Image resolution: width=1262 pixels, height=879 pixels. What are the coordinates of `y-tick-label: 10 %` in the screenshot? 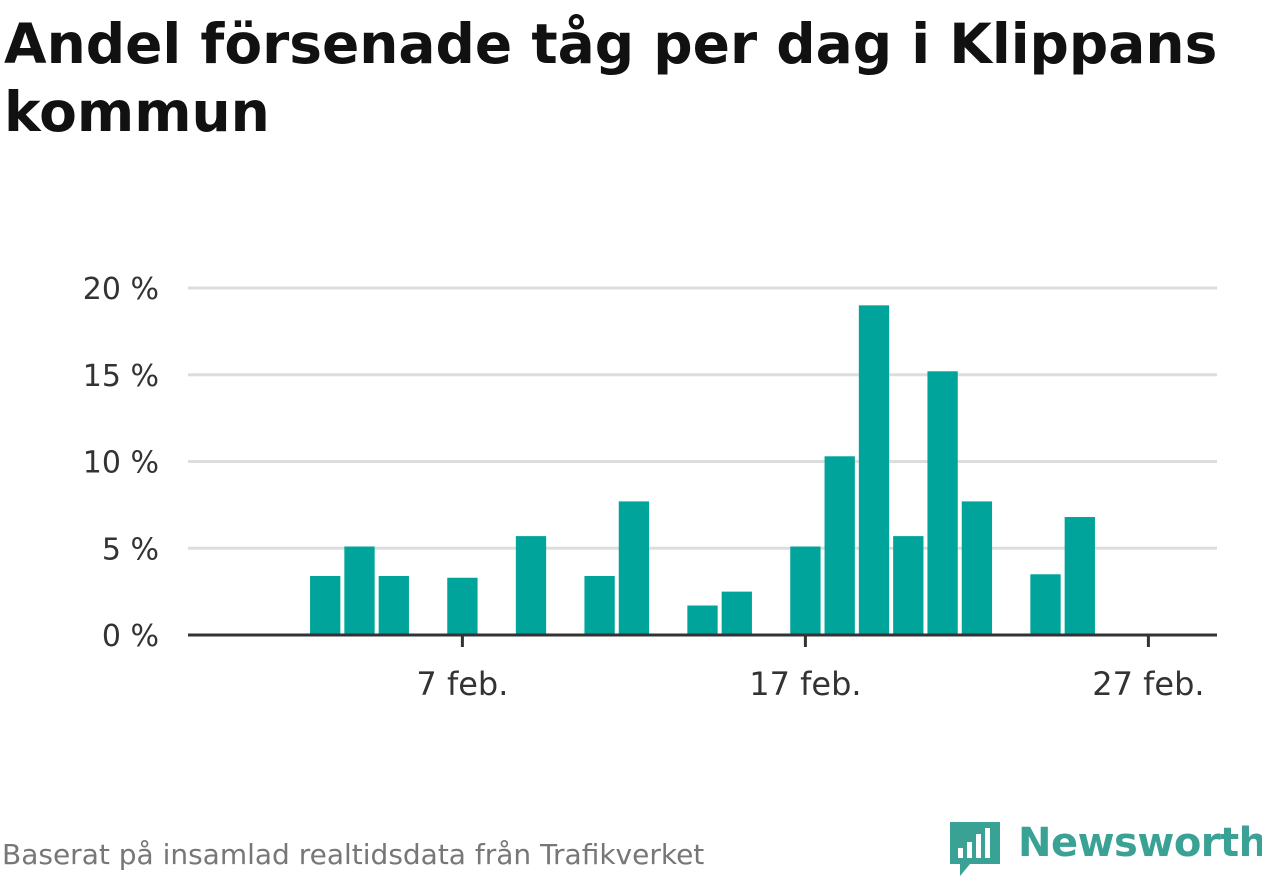 It's located at (121, 463).